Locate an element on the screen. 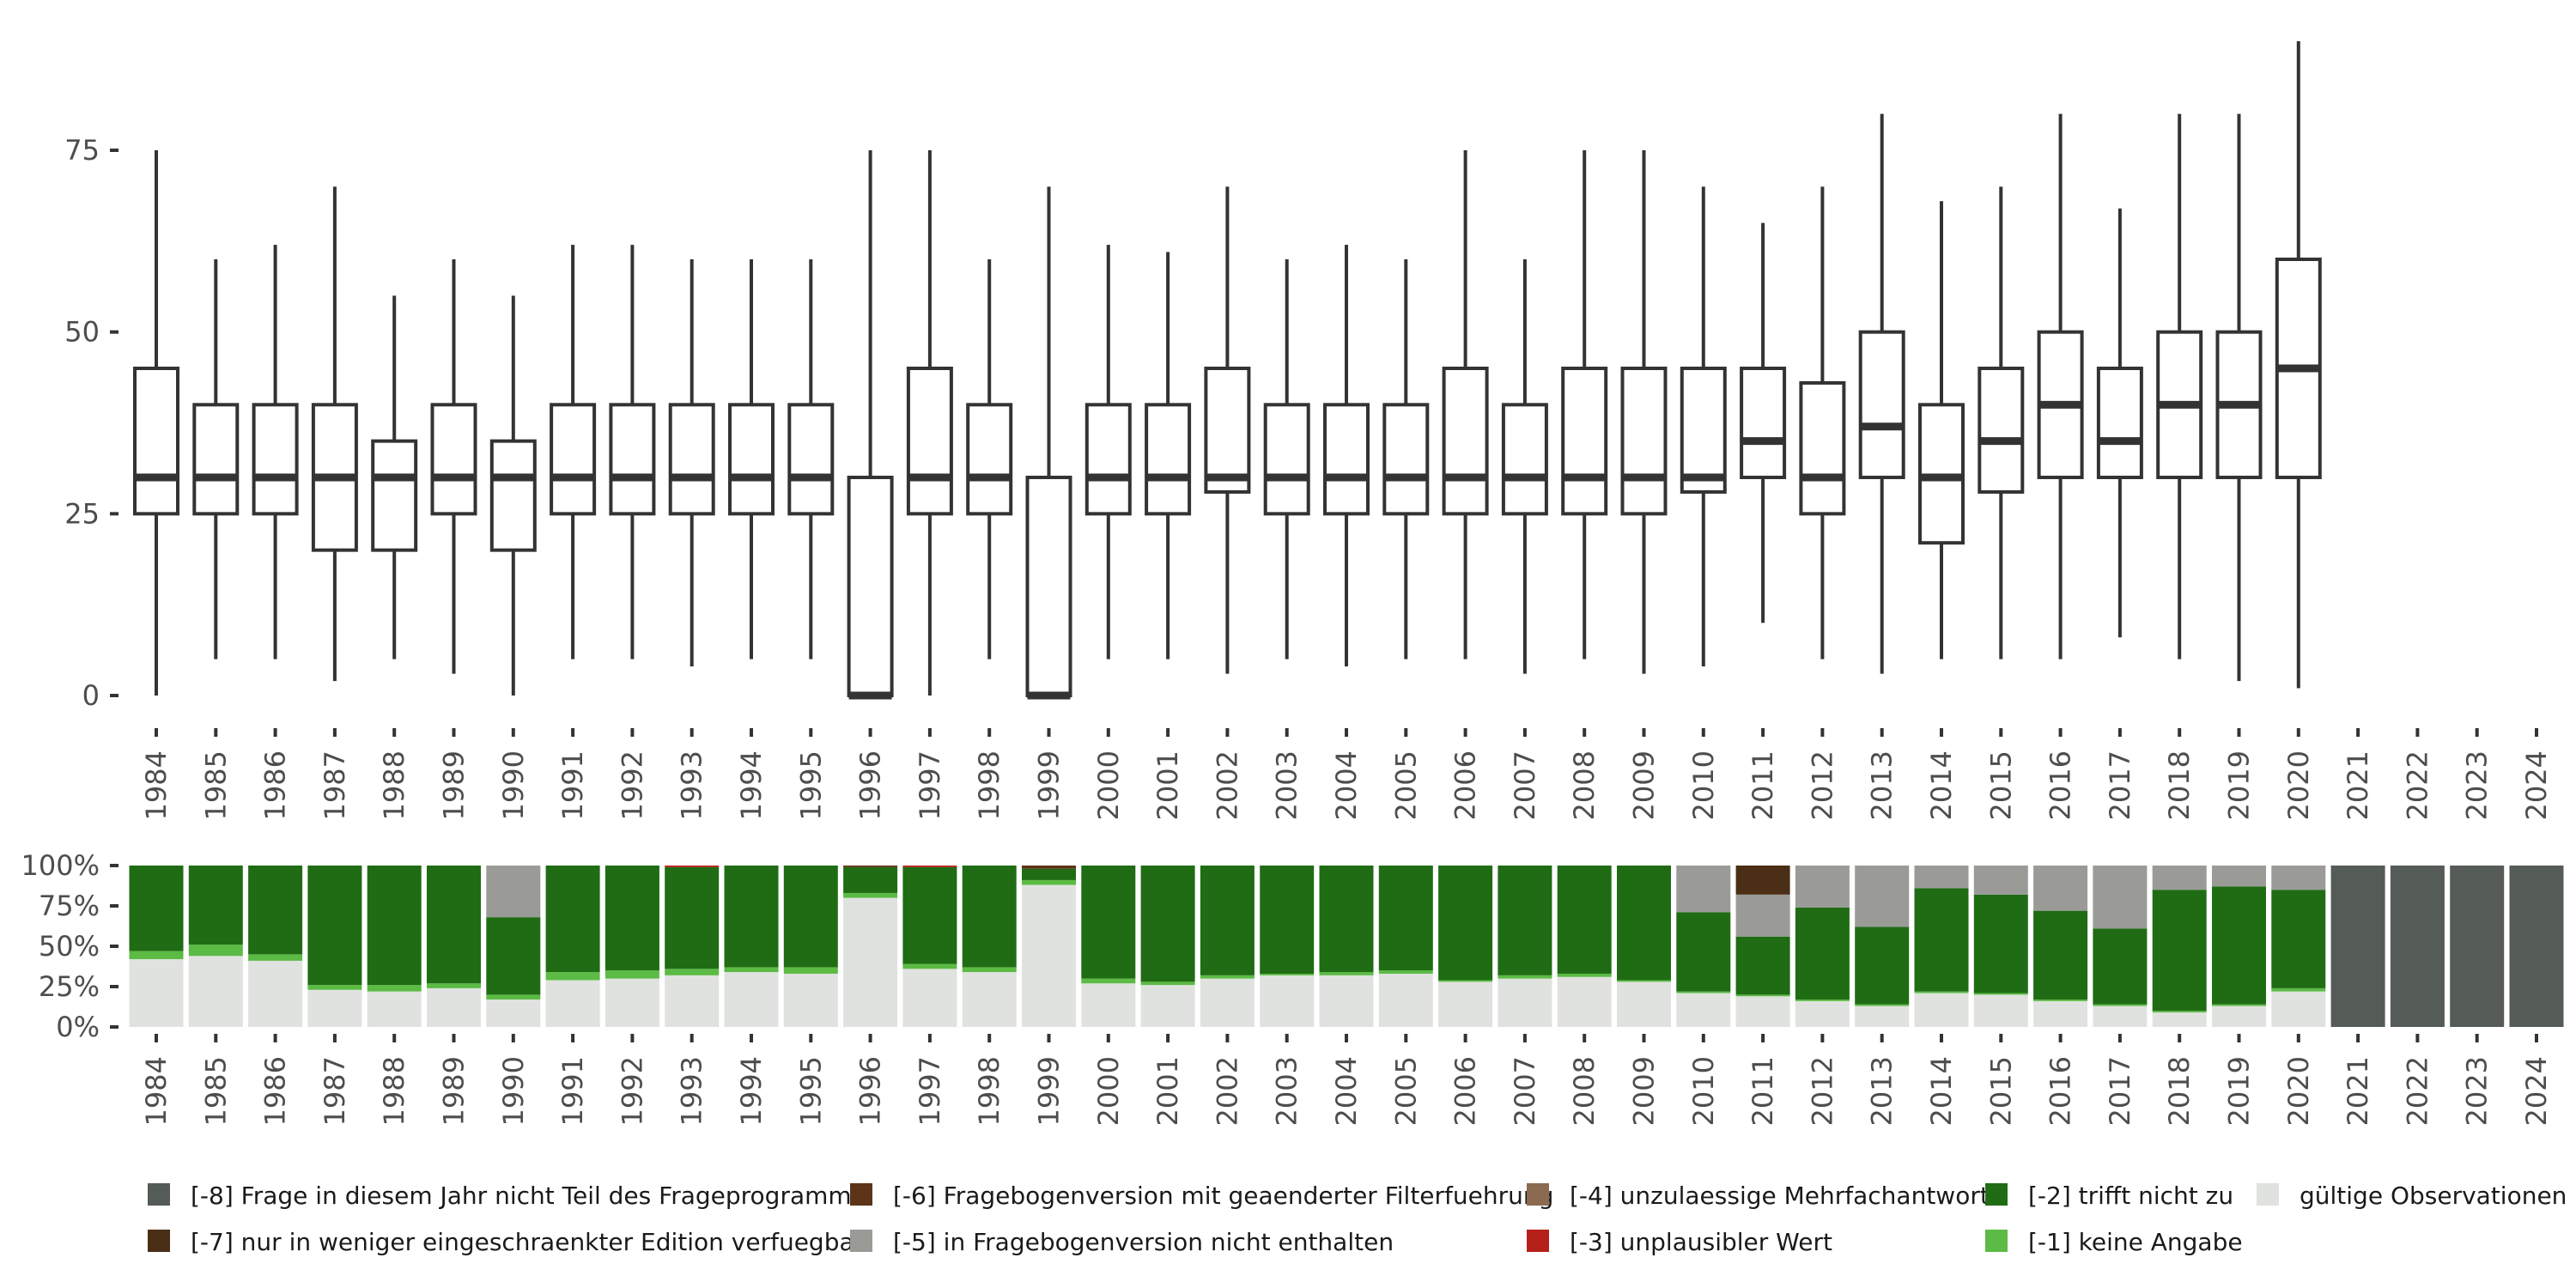 The width and height of the screenshot is (2576, 1288). x-tick-label: 2003 is located at coordinates (1287, 785).